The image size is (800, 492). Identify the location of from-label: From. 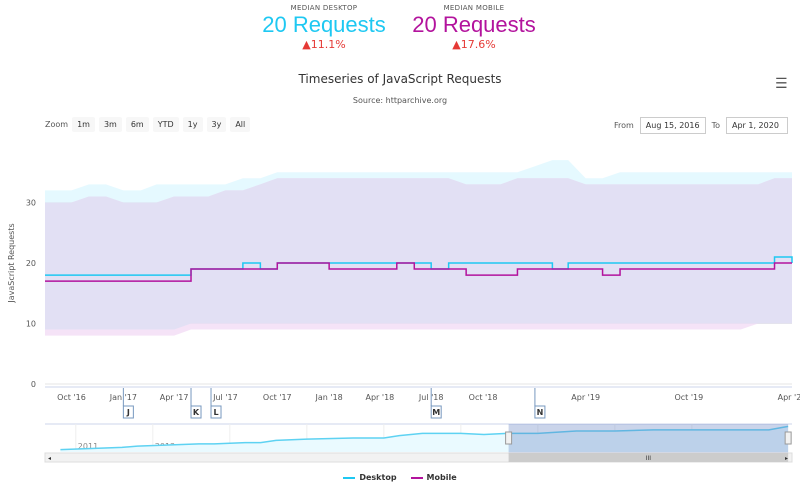
(623, 125).